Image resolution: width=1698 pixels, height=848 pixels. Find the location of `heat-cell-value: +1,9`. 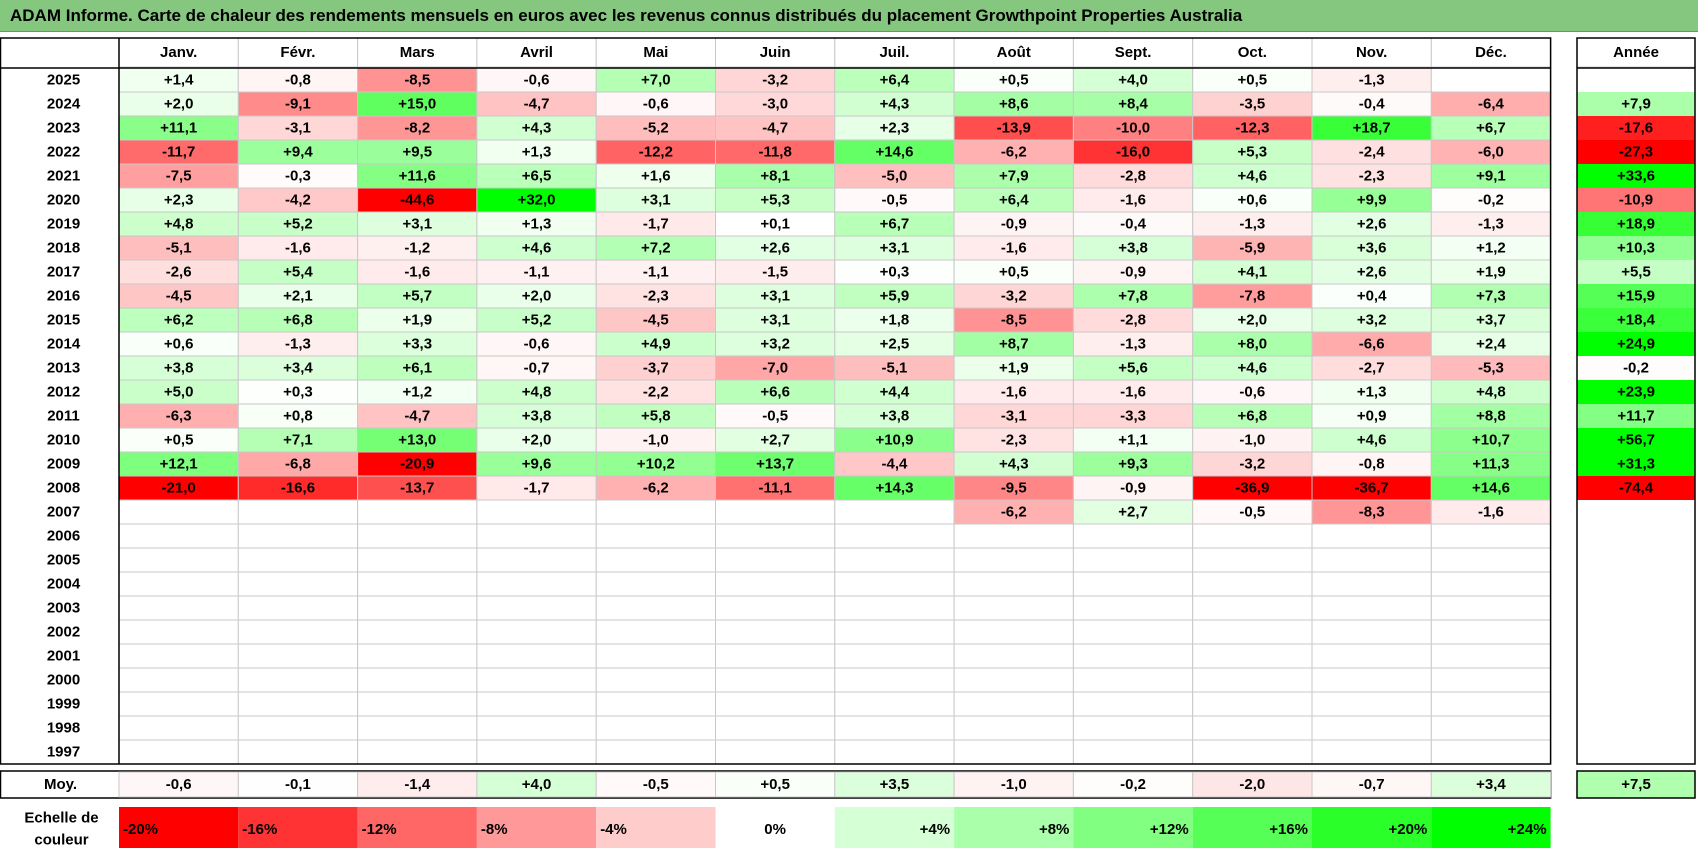

heat-cell-value: +1,9 is located at coordinates (417, 320).